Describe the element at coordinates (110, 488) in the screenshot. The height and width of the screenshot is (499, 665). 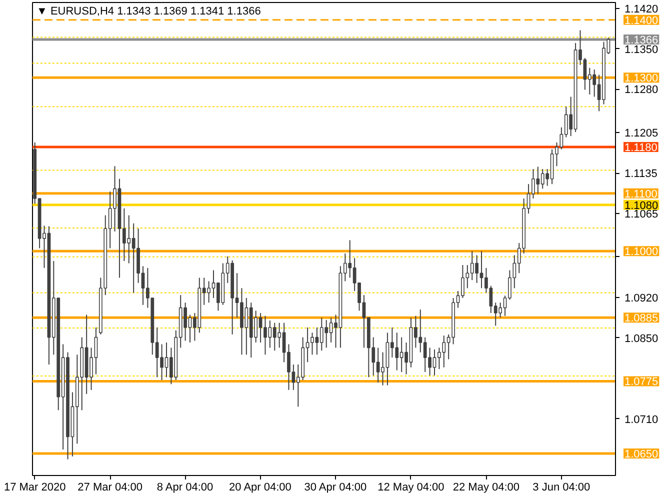
I see `x-tick-label: 27 Mar 04:00` at that location.